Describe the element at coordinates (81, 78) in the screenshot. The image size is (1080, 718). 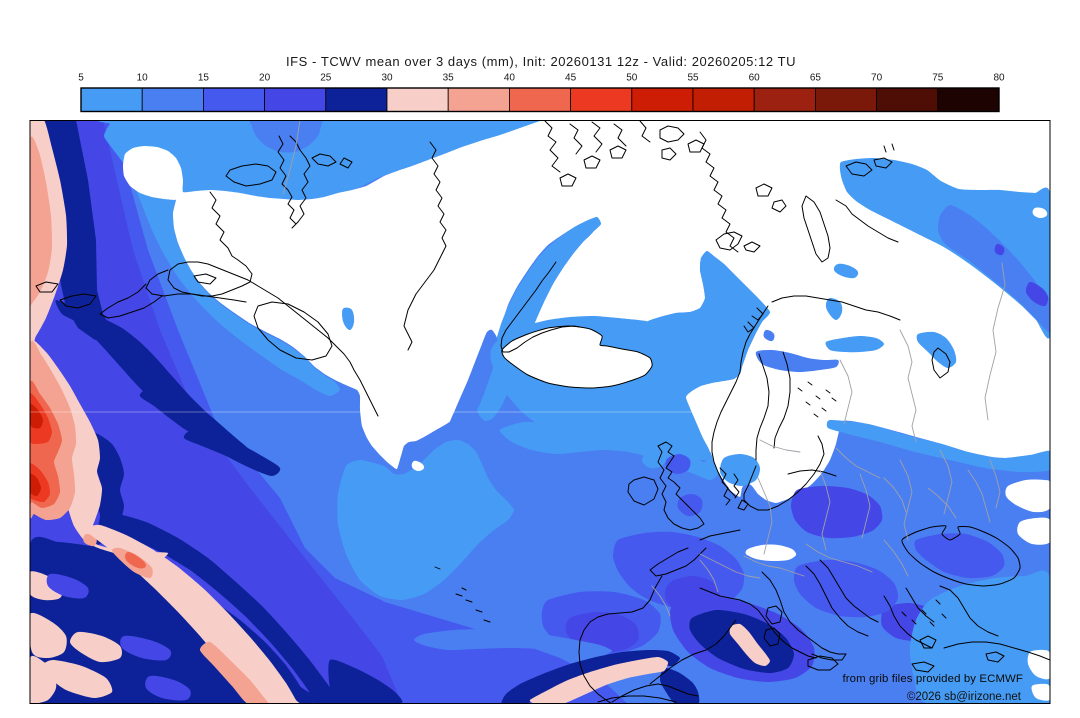
I see `svg-text: 5` at that location.